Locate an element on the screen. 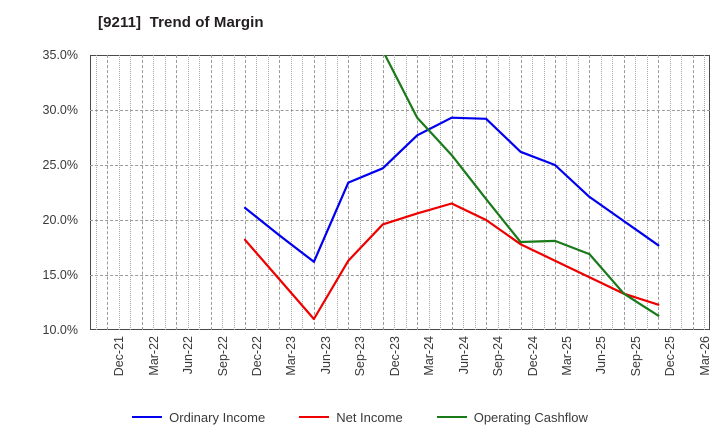 This screenshot has width=720, height=440. y-tick-label: 25.0% is located at coordinates (60, 165).